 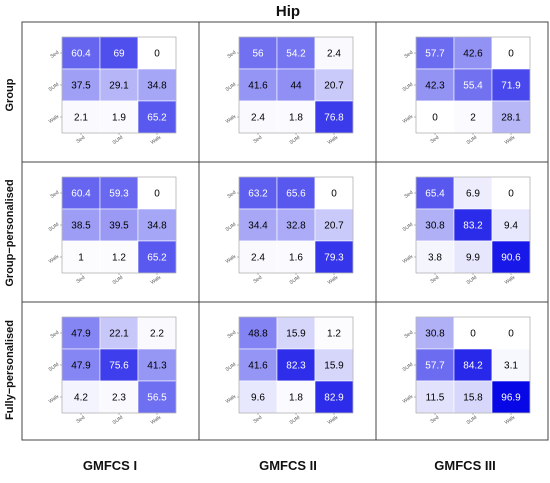 I want to click on column-labels: GMFCS I GMFCS II GMFCS III, so click(x=289, y=465).